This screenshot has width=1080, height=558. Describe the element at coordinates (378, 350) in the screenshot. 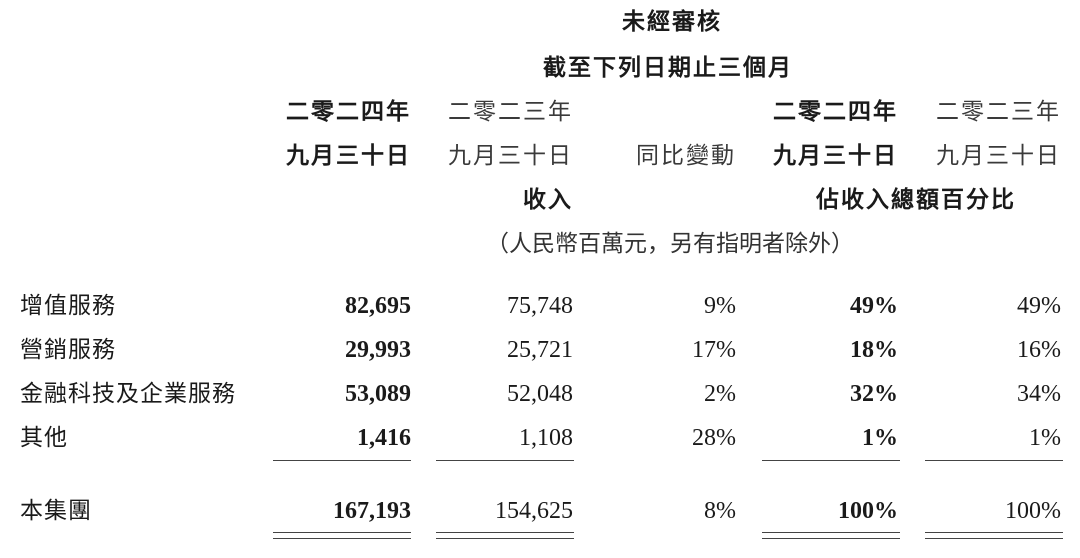

I see `cell-revenue-2024: 29,993` at that location.